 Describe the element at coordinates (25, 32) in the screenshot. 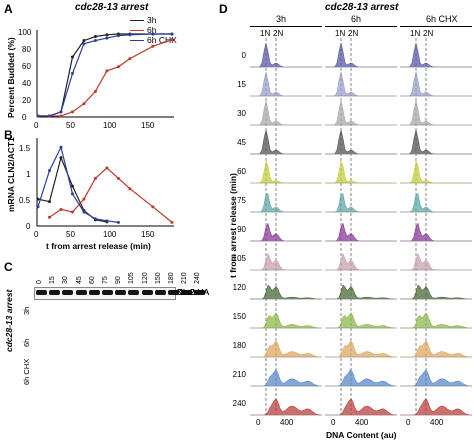

I see `ytick: 100` at that location.